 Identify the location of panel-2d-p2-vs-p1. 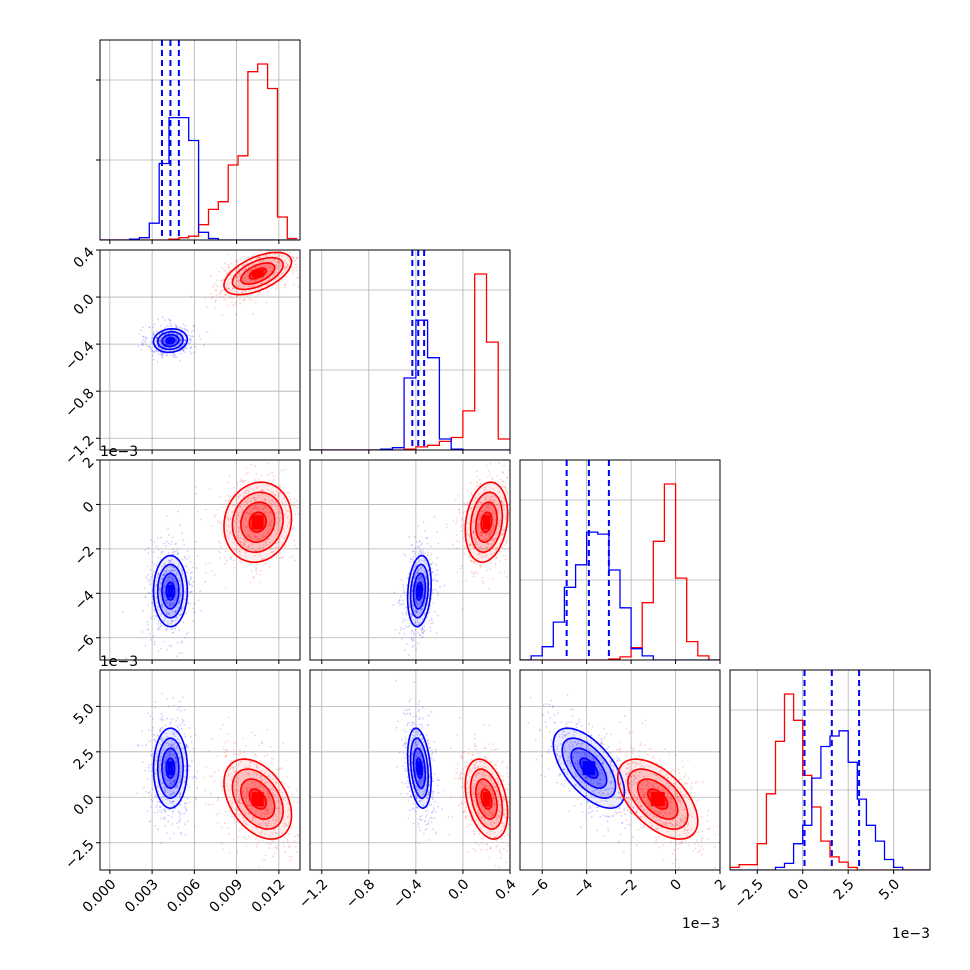
(413, 555).